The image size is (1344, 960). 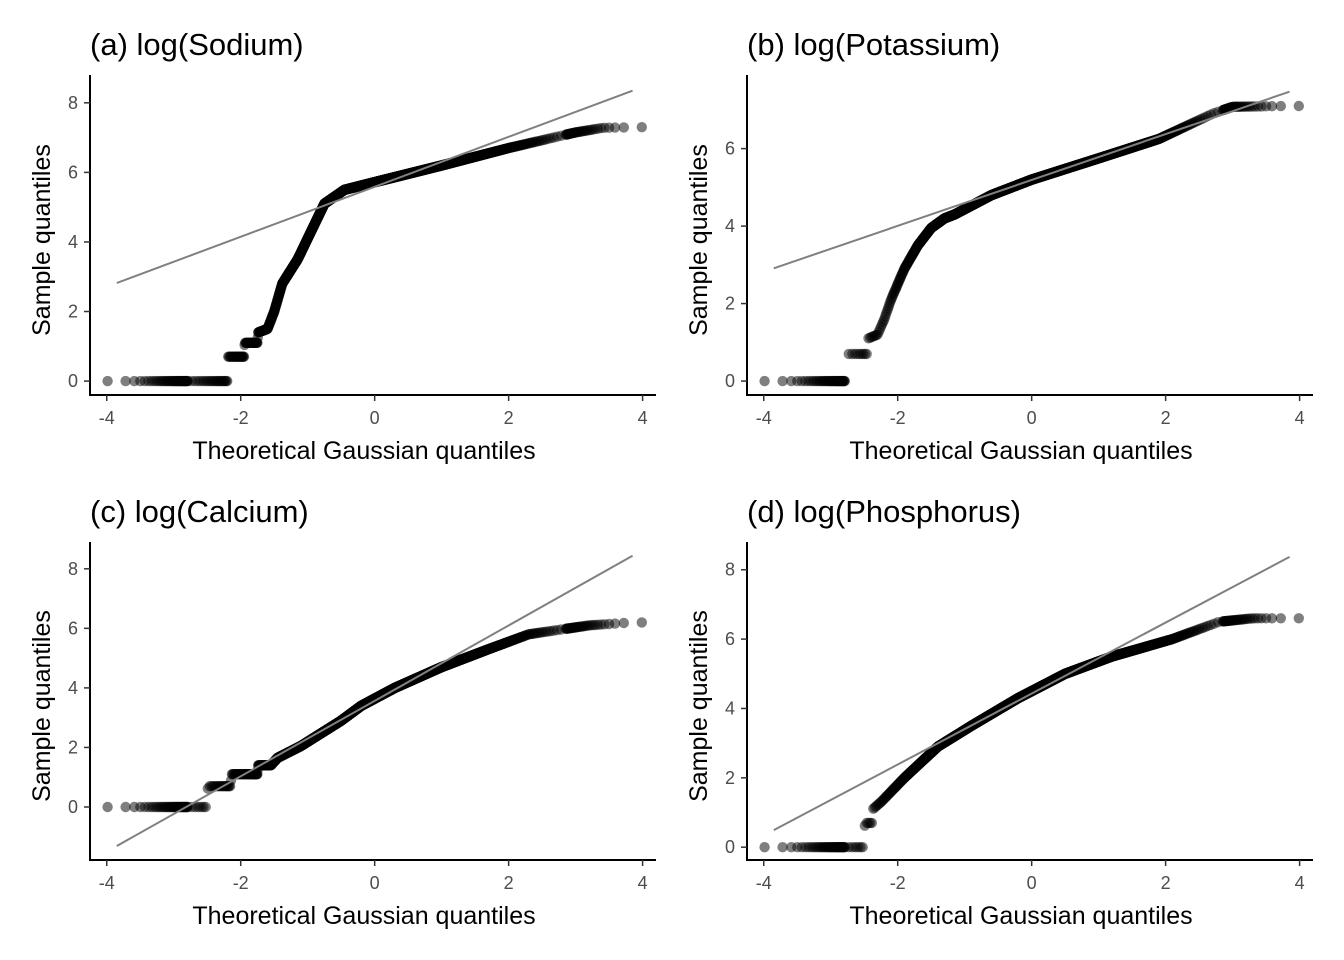 What do you see at coordinates (873, 44) in the screenshot?
I see `panel-title: (b) log(Potassium)` at bounding box center [873, 44].